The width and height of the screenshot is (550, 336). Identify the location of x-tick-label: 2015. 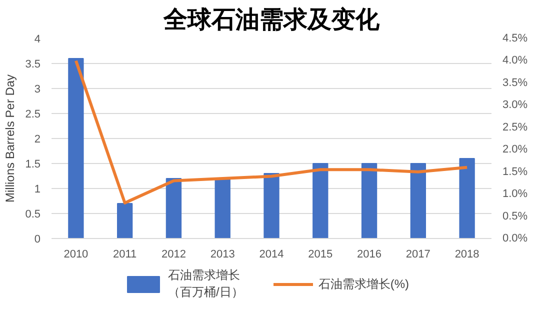
(320, 254).